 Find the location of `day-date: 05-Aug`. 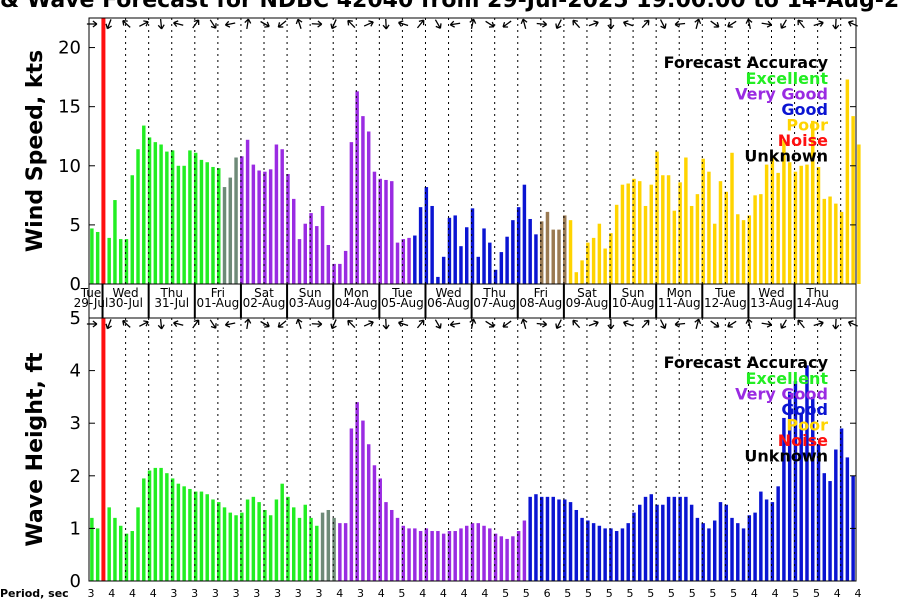

day-date: 05-Aug is located at coordinates (402, 303).